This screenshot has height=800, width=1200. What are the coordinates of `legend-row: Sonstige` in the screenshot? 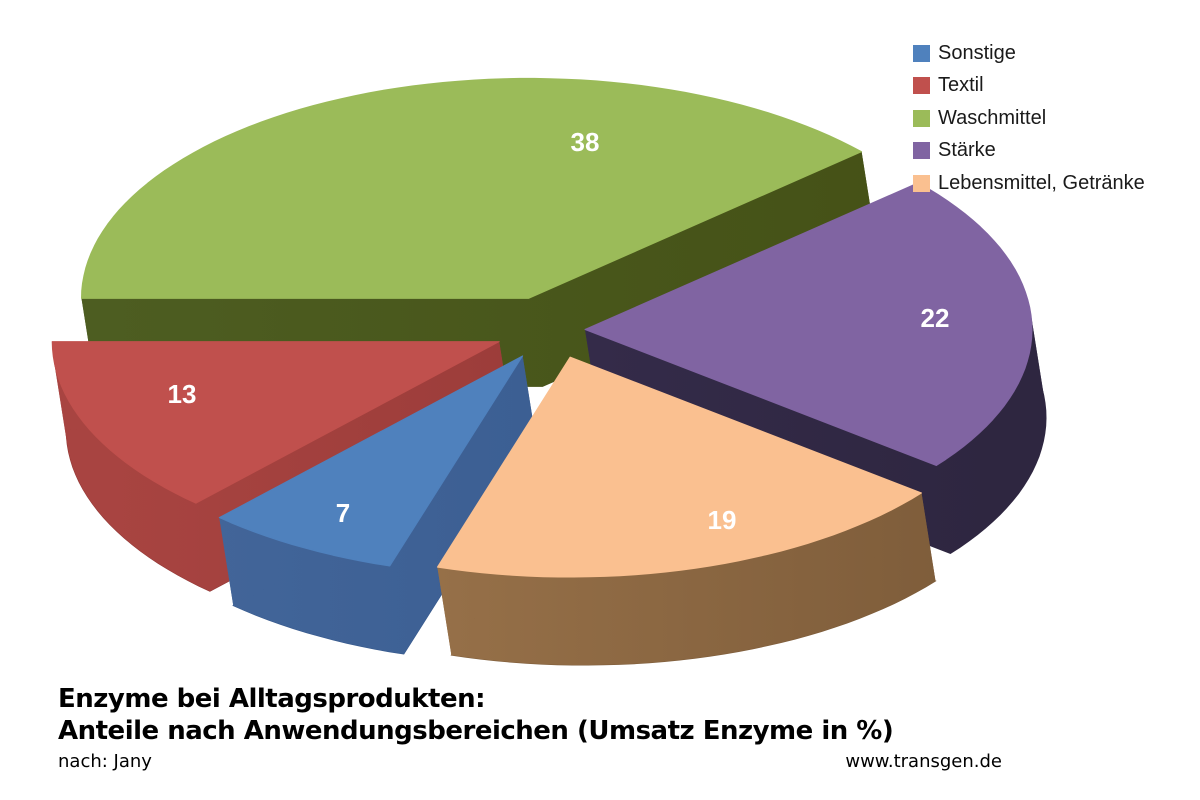 It's located at (1029, 53).